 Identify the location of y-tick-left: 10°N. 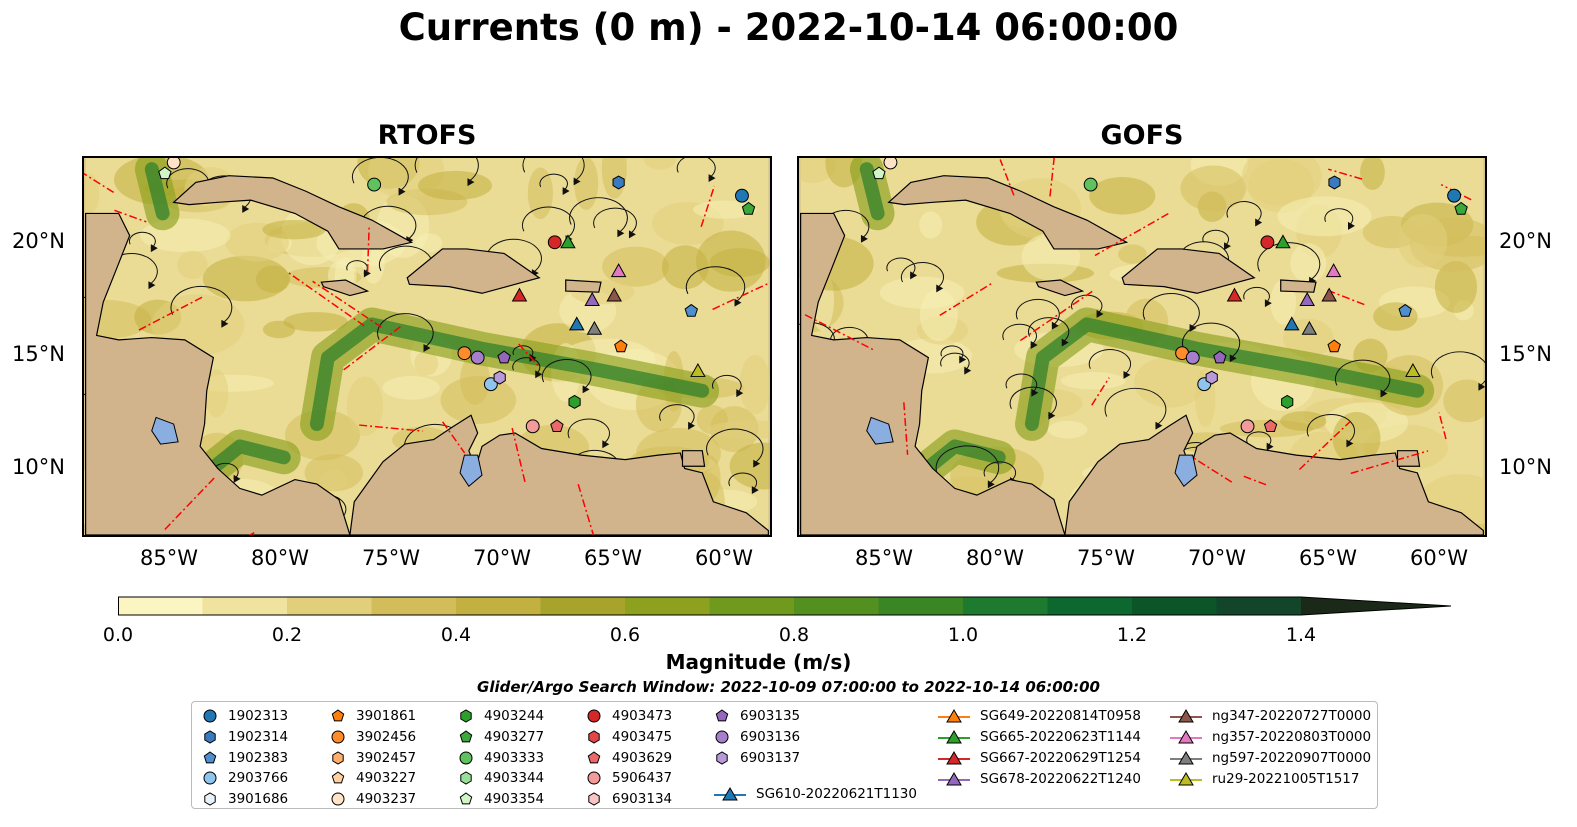
(38, 467).